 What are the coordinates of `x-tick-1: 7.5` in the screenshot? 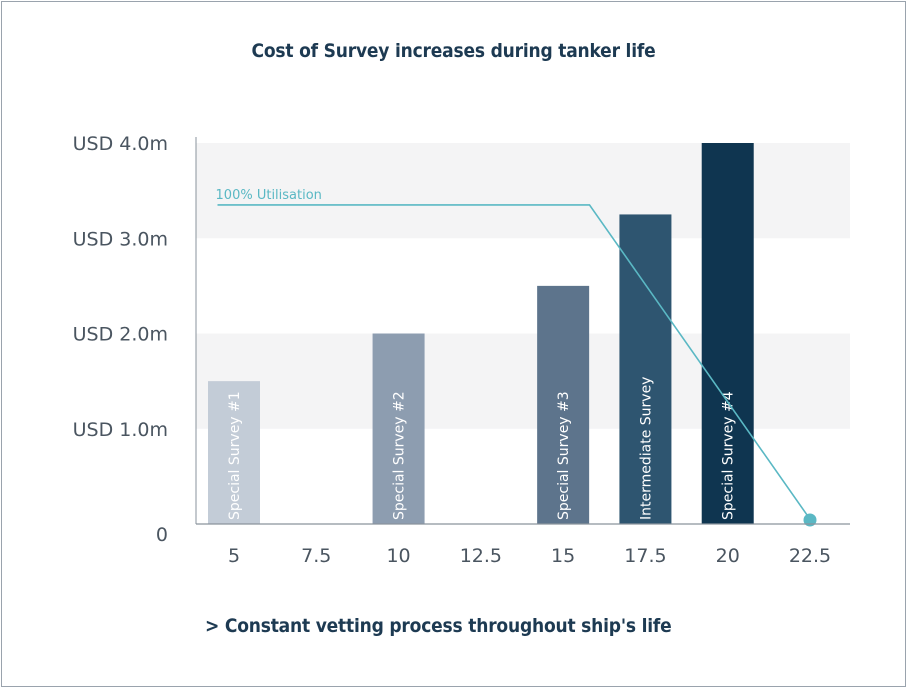 It's located at (316, 556).